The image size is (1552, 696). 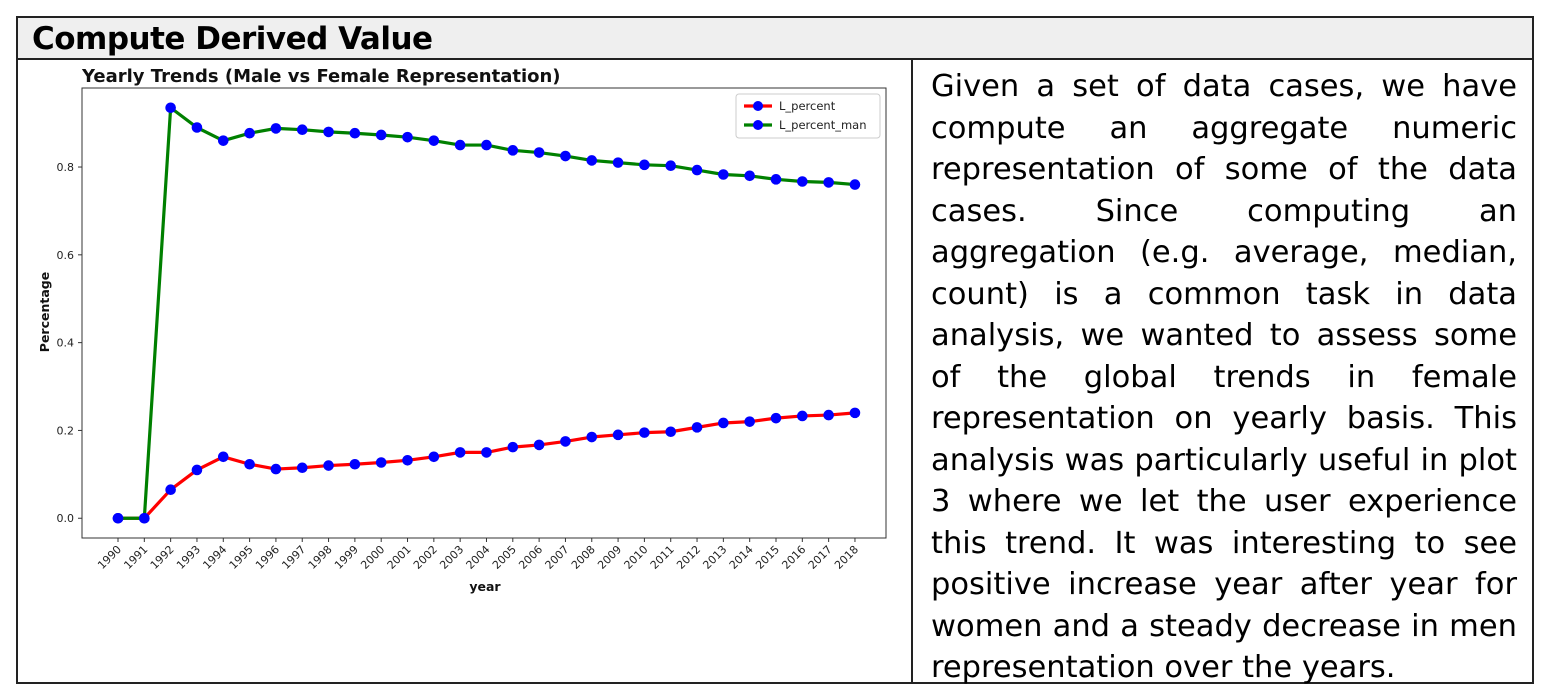 What do you see at coordinates (688, 557) in the screenshot?
I see `x-tick-label: 2012` at bounding box center [688, 557].